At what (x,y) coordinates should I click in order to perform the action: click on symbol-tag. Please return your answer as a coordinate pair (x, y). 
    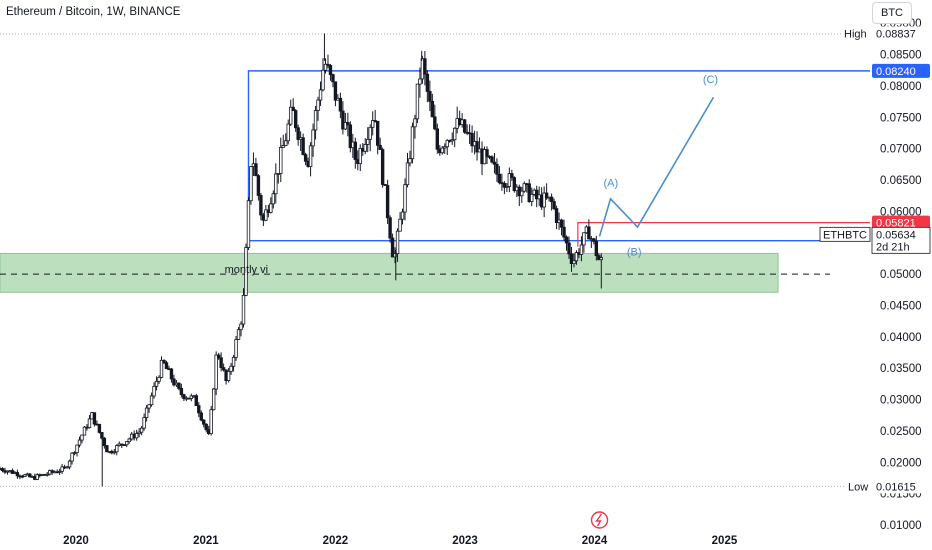
    Looking at the image, I should click on (845, 234).